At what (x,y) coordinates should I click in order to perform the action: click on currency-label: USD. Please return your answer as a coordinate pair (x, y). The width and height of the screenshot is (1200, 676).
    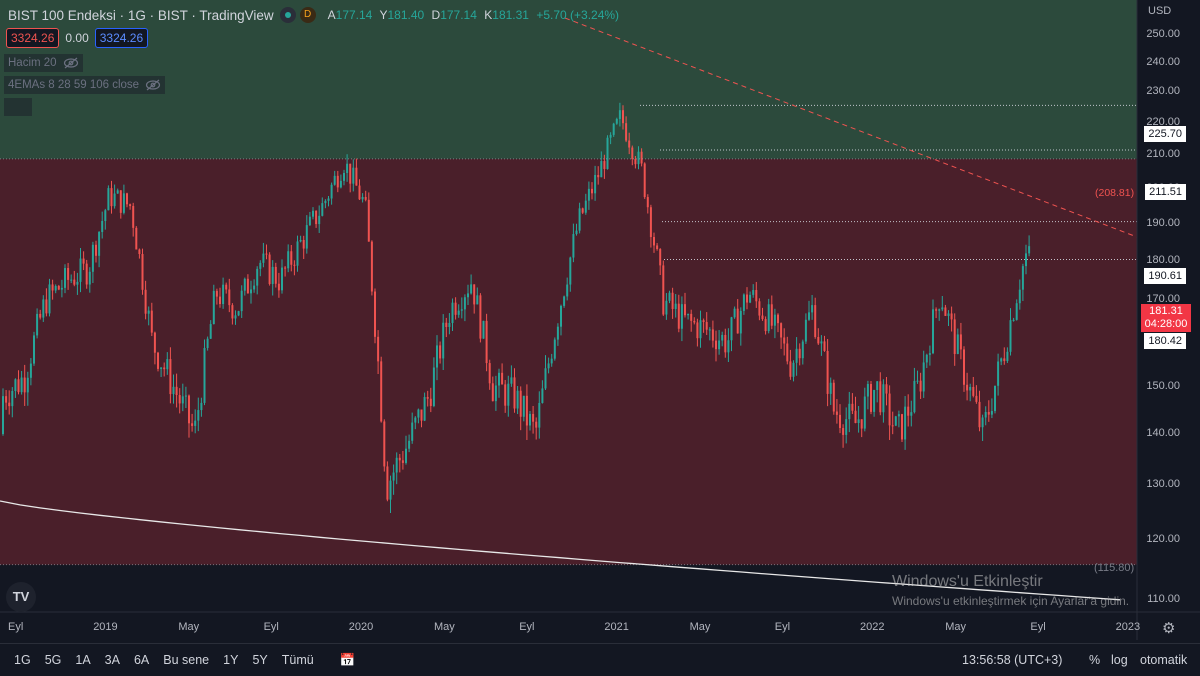
    Looking at the image, I should click on (1160, 11).